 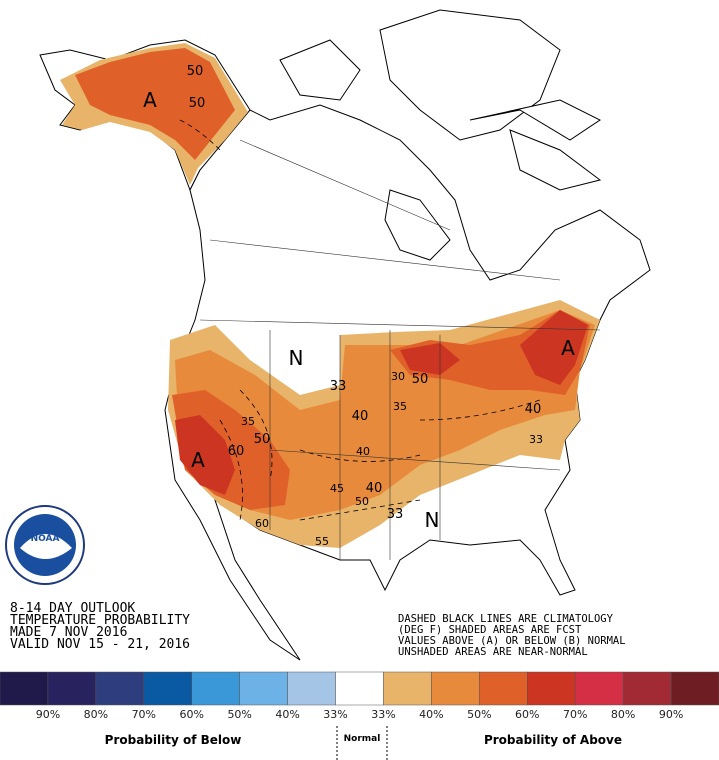 What do you see at coordinates (553, 740) in the screenshot?
I see `legend-above: Probability of Above` at bounding box center [553, 740].